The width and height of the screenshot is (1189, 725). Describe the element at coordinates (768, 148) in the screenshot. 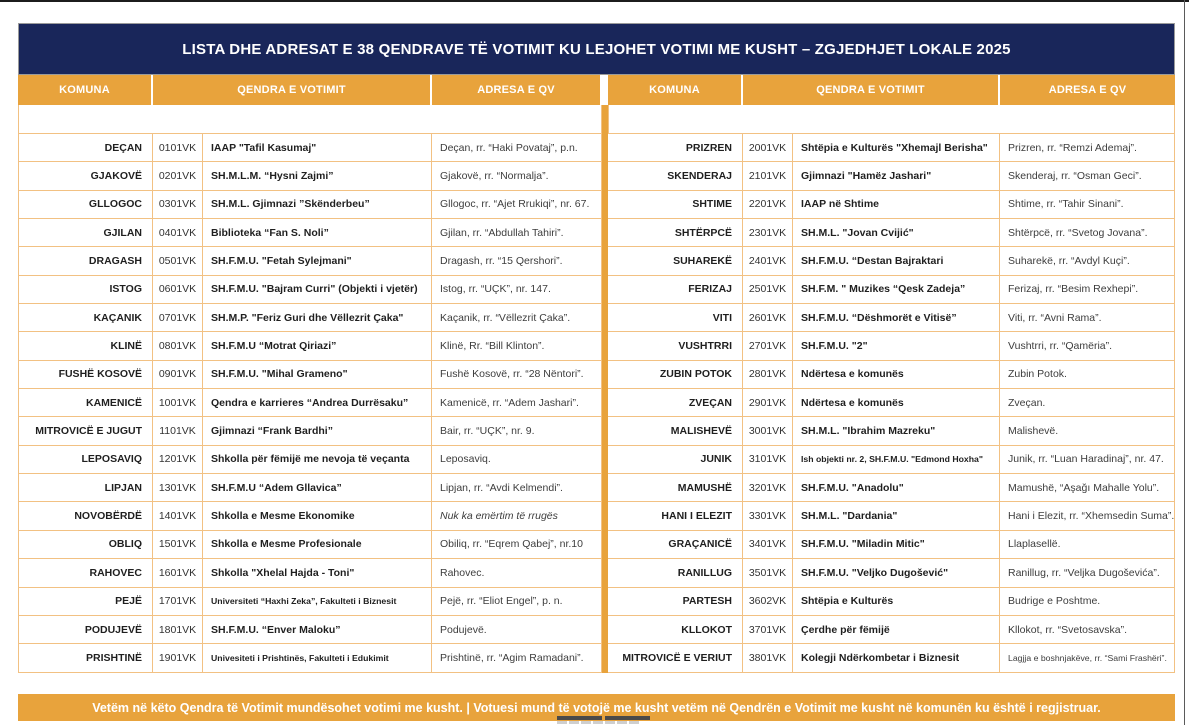

I see `cell-vk-code: 2001VK` at that location.